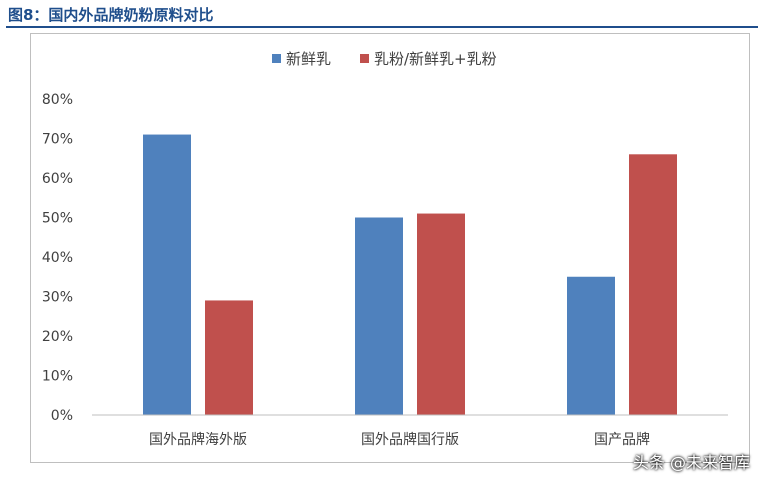 This screenshot has height=483, width=764. I want to click on bar-series2-cat3, so click(653, 285).